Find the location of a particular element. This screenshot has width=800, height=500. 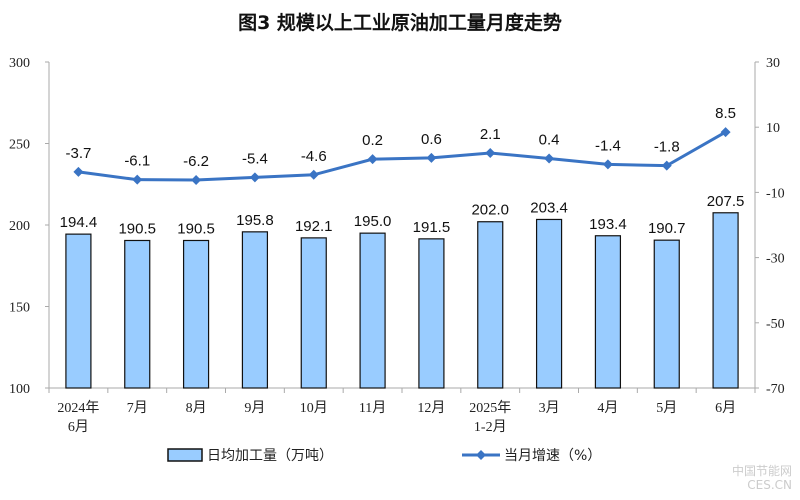

left-tick-label: 300 is located at coordinates (19, 63).